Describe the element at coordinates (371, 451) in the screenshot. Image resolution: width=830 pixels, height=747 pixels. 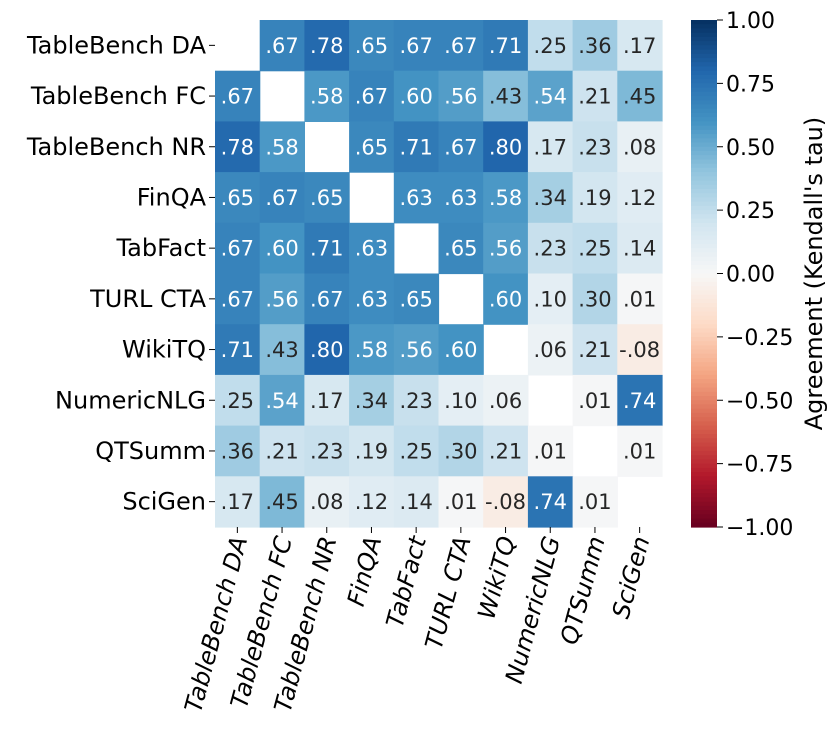
I see `cell-value-label: .19` at that location.